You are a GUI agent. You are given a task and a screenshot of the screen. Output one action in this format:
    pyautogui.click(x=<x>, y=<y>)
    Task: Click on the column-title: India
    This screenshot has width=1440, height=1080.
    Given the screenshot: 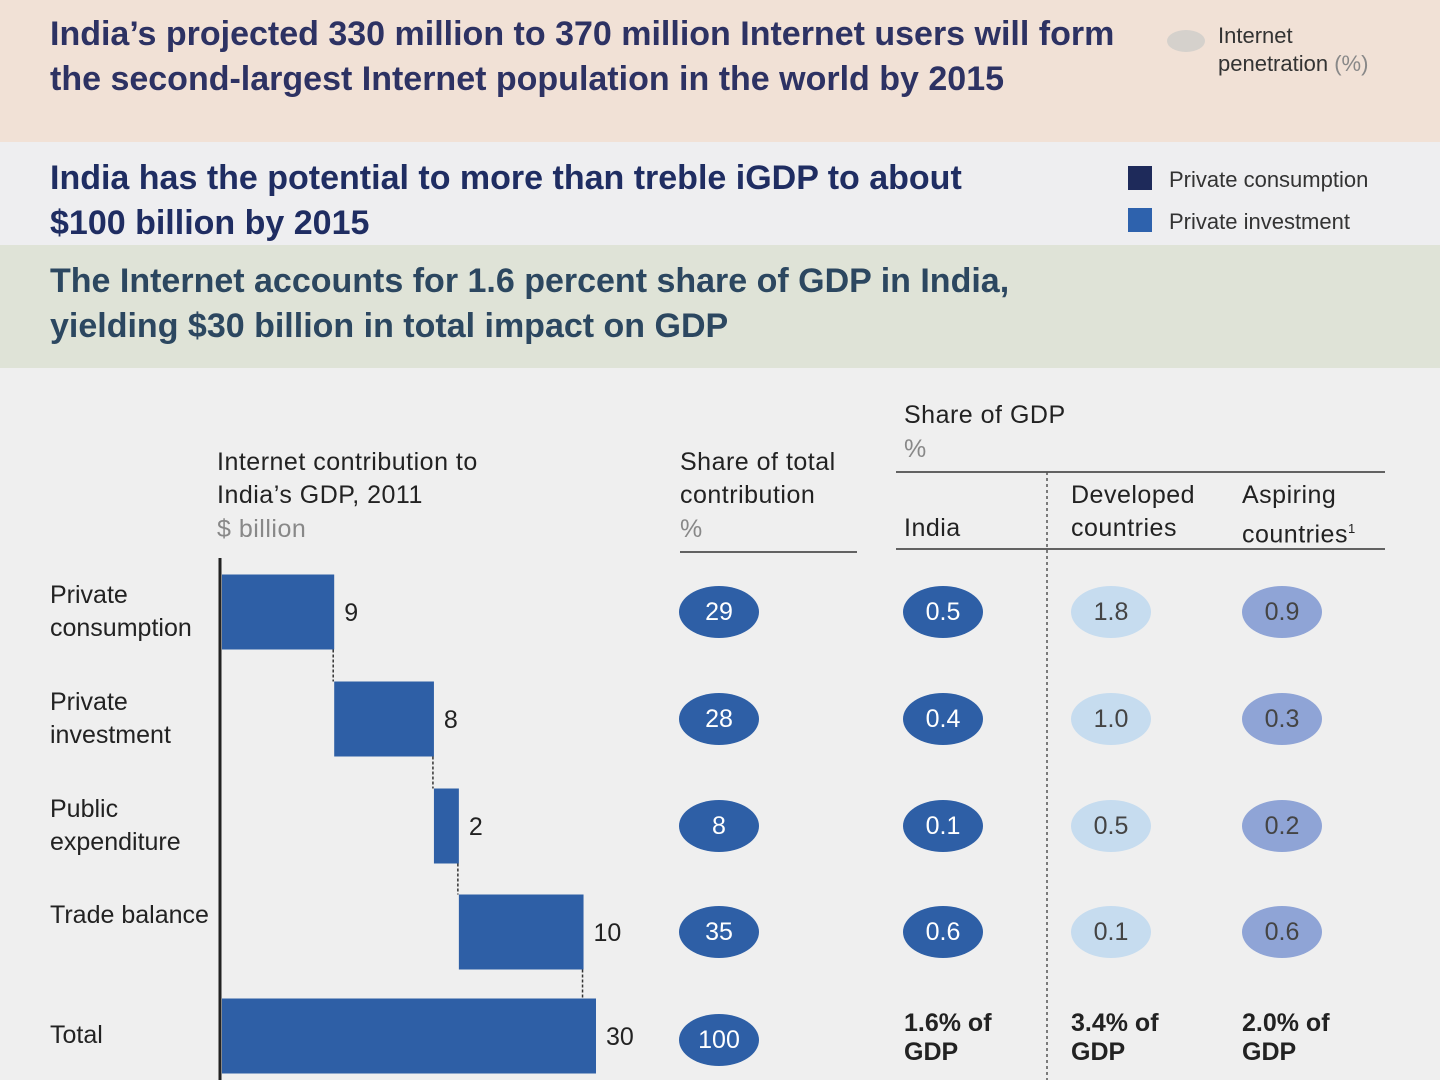 What is the action you would take?
    pyautogui.click(x=932, y=528)
    